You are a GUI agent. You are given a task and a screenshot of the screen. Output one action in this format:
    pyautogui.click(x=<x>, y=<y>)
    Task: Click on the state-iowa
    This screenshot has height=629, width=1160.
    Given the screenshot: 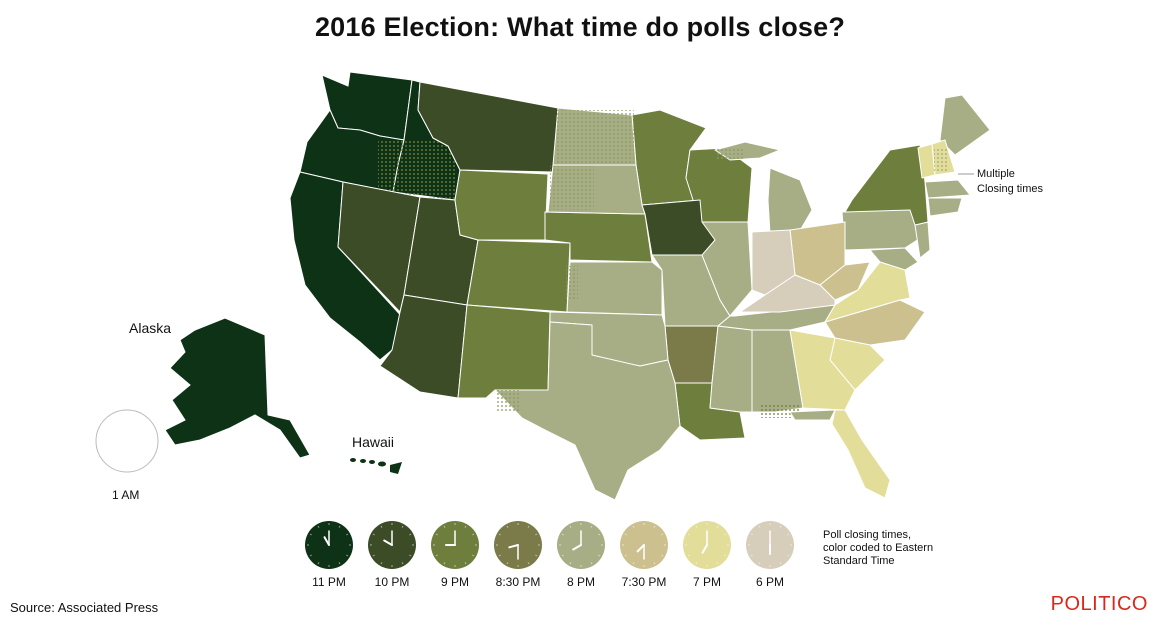 What is the action you would take?
    pyautogui.click(x=678, y=227)
    